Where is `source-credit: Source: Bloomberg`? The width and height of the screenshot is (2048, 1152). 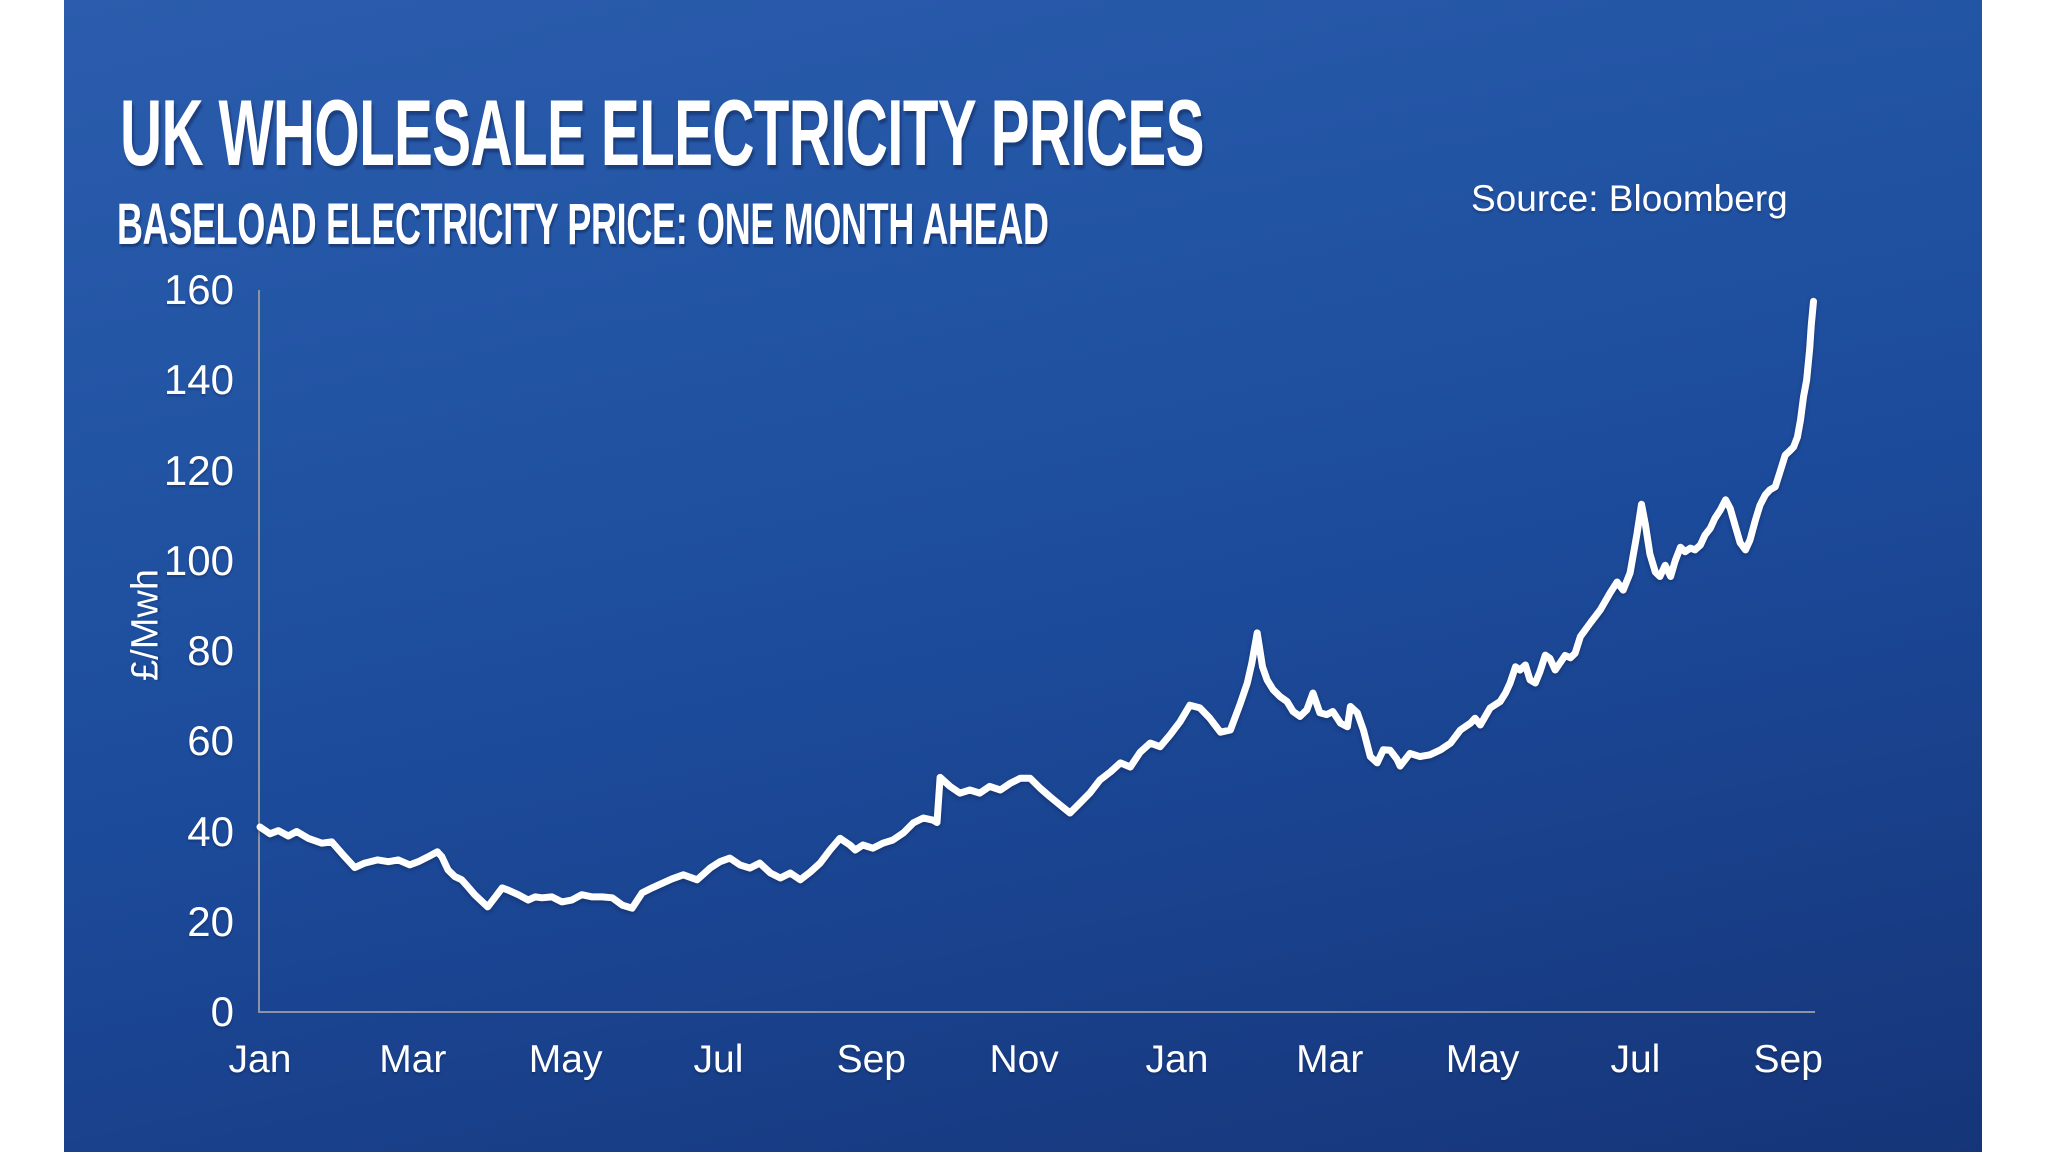 source-credit: Source: Bloomberg is located at coordinates (1629, 198).